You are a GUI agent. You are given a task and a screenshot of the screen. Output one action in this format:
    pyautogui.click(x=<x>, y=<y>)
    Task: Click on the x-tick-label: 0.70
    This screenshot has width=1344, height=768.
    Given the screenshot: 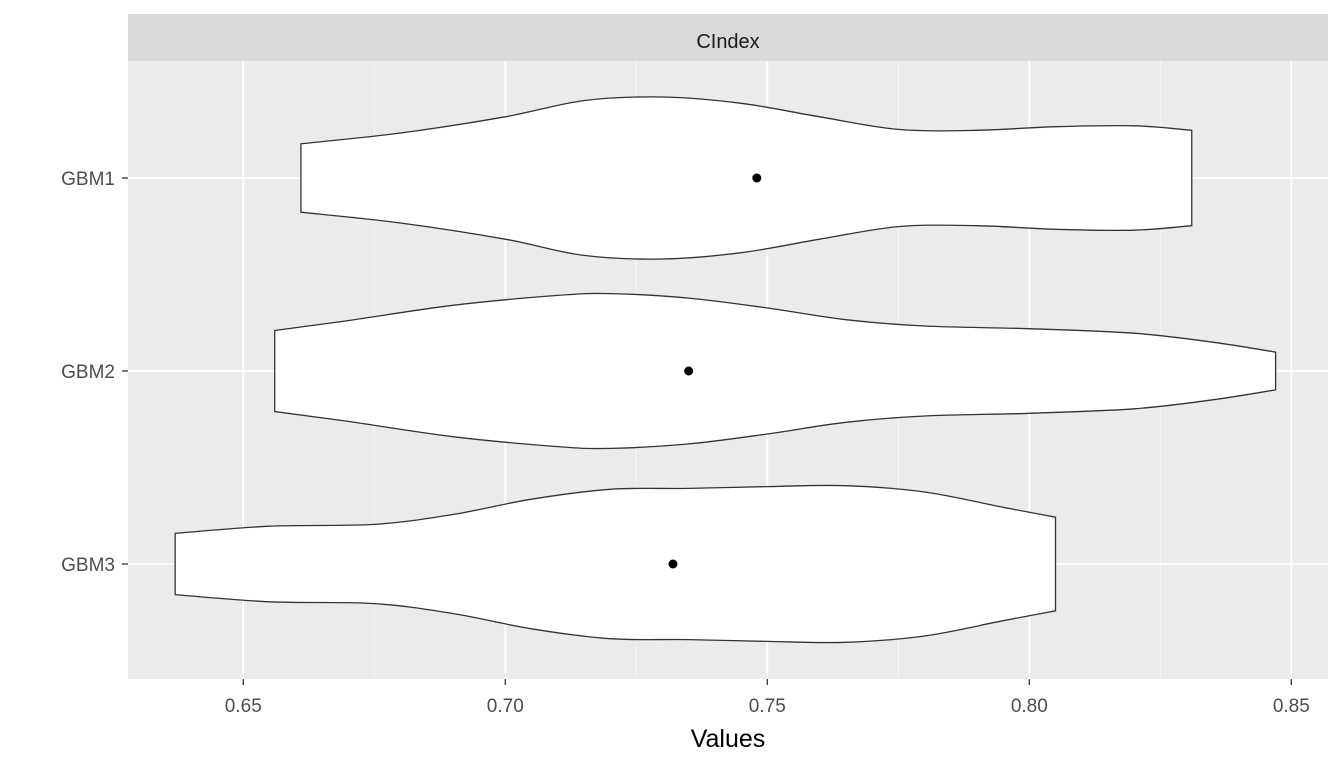 What is the action you would take?
    pyautogui.click(x=505, y=706)
    